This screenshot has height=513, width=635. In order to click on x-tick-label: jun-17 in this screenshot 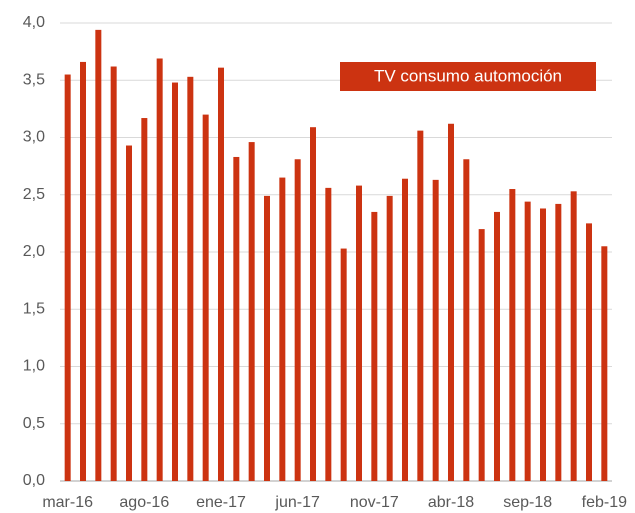, I will do `click(297, 502)`.